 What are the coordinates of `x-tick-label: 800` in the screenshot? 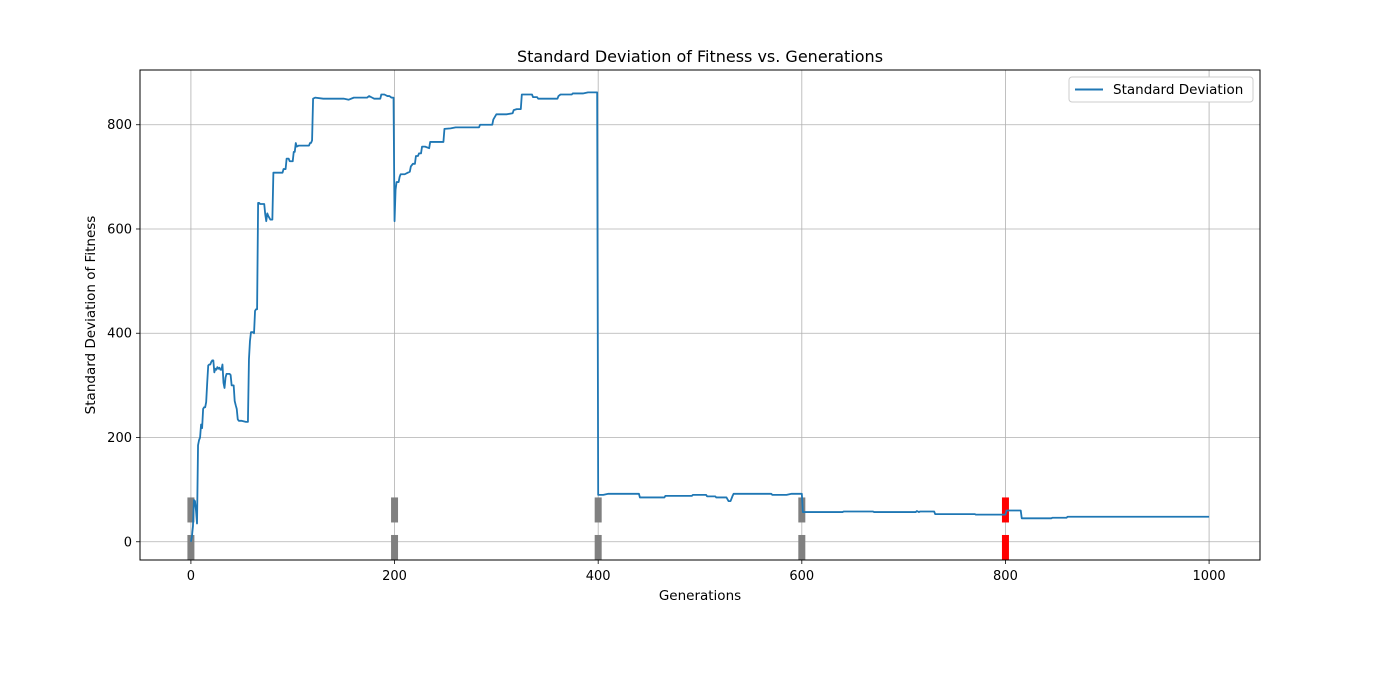 It's located at (1005, 576).